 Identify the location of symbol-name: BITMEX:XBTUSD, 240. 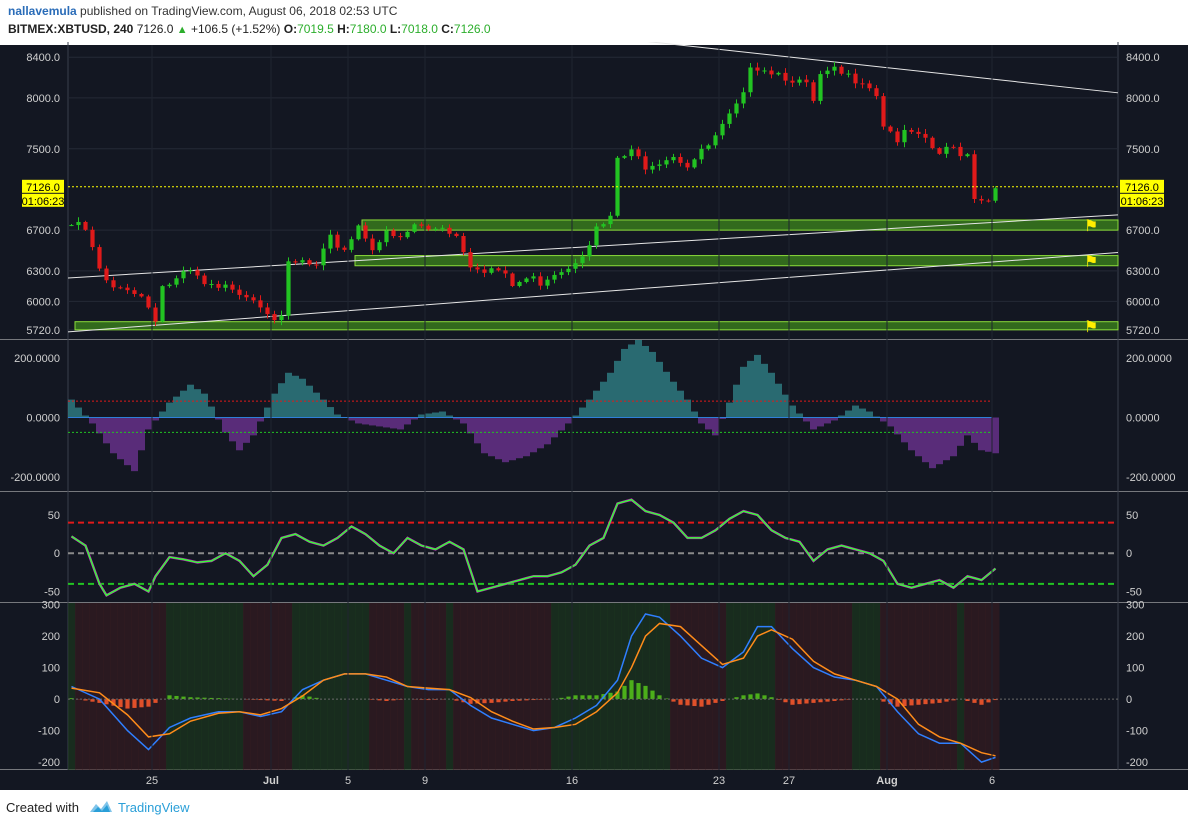
(71, 29).